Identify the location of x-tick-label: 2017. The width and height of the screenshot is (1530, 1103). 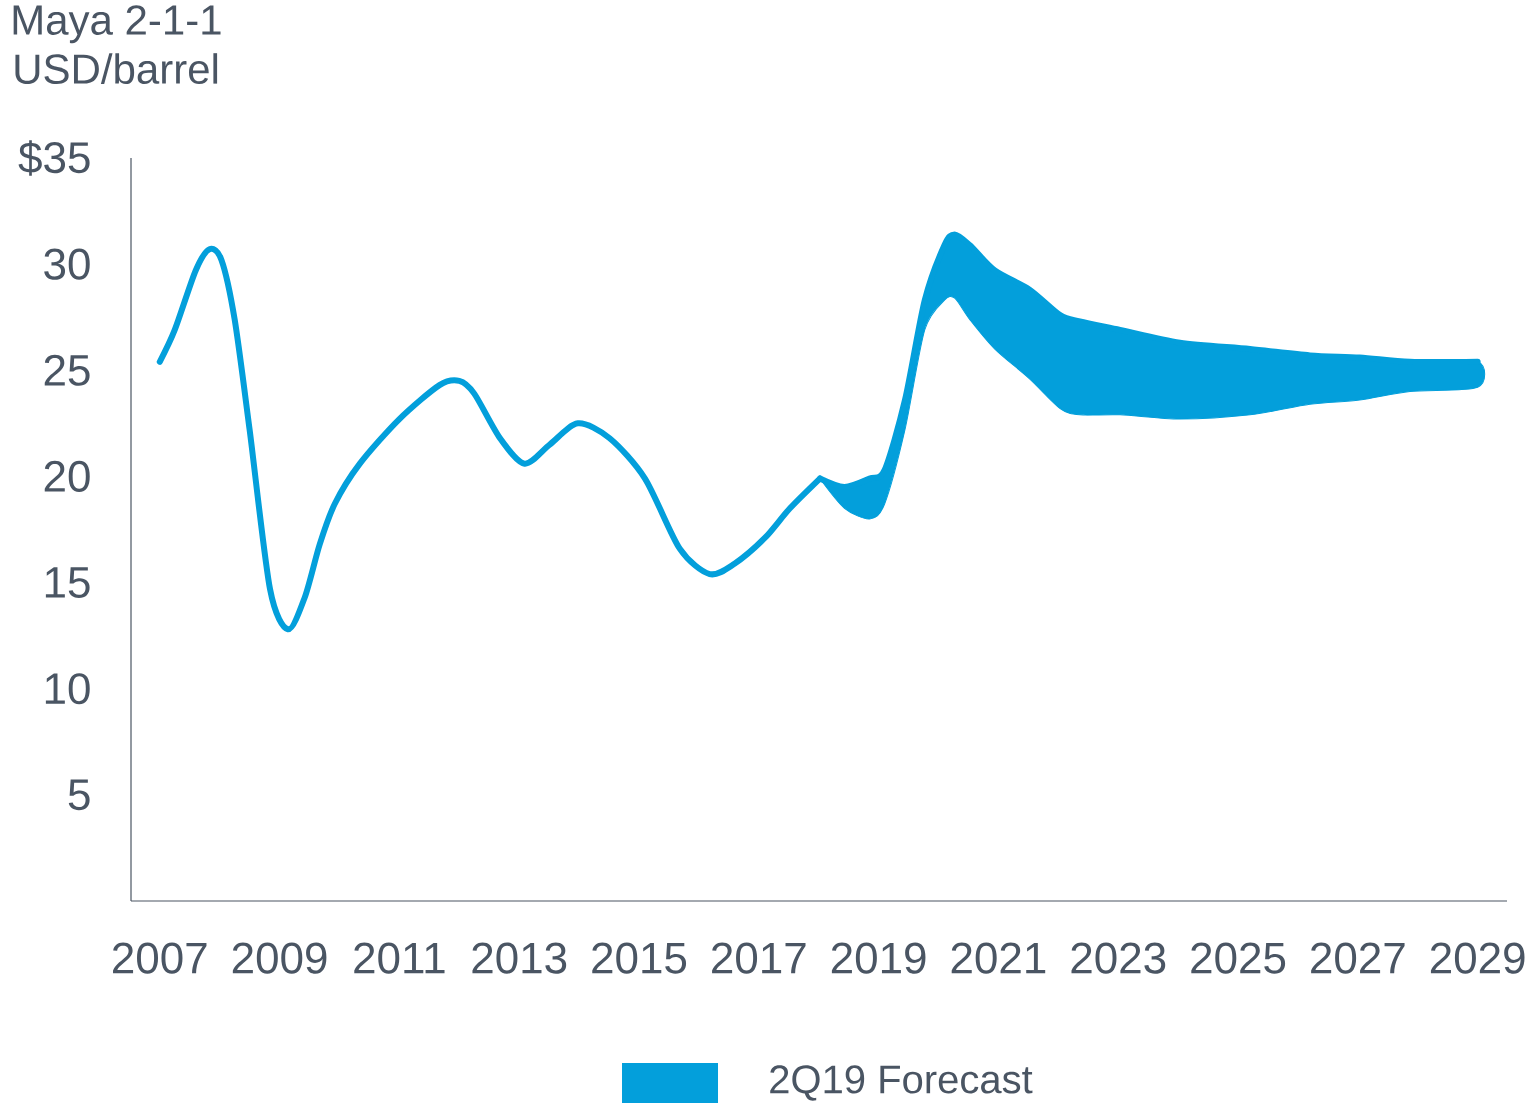
(759, 958).